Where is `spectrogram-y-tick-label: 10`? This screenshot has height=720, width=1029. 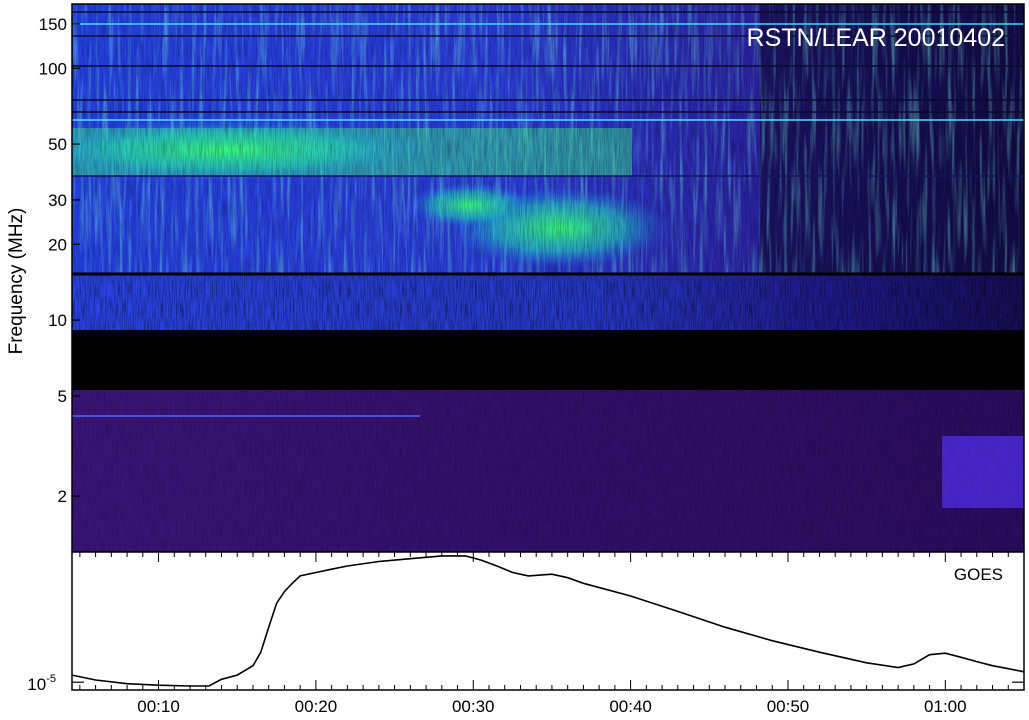 spectrogram-y-tick-label: 10 is located at coordinates (57, 320).